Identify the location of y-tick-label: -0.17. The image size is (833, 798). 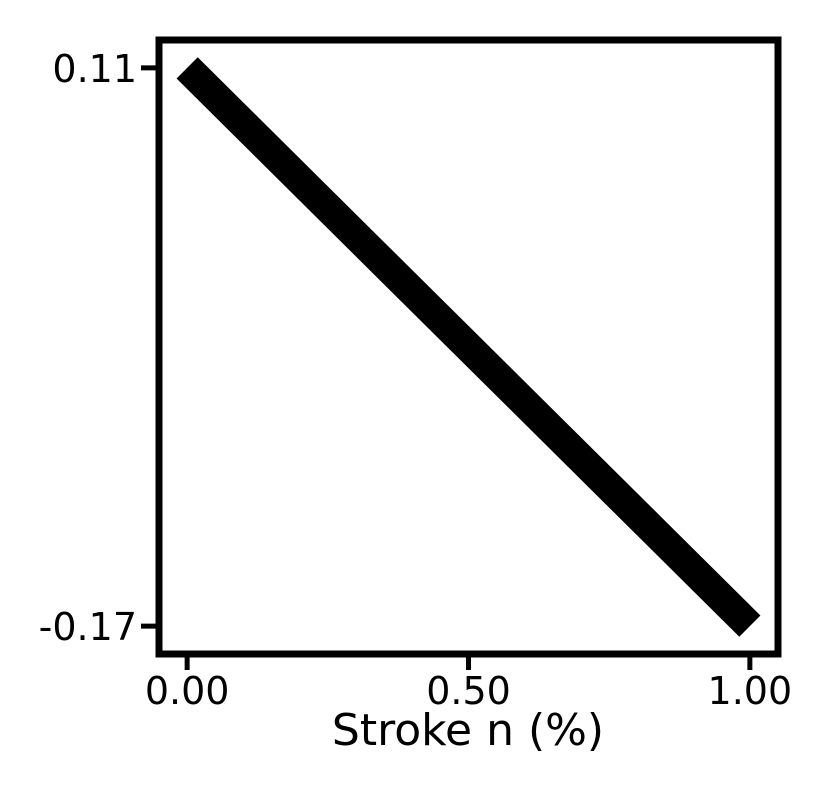
(88, 627).